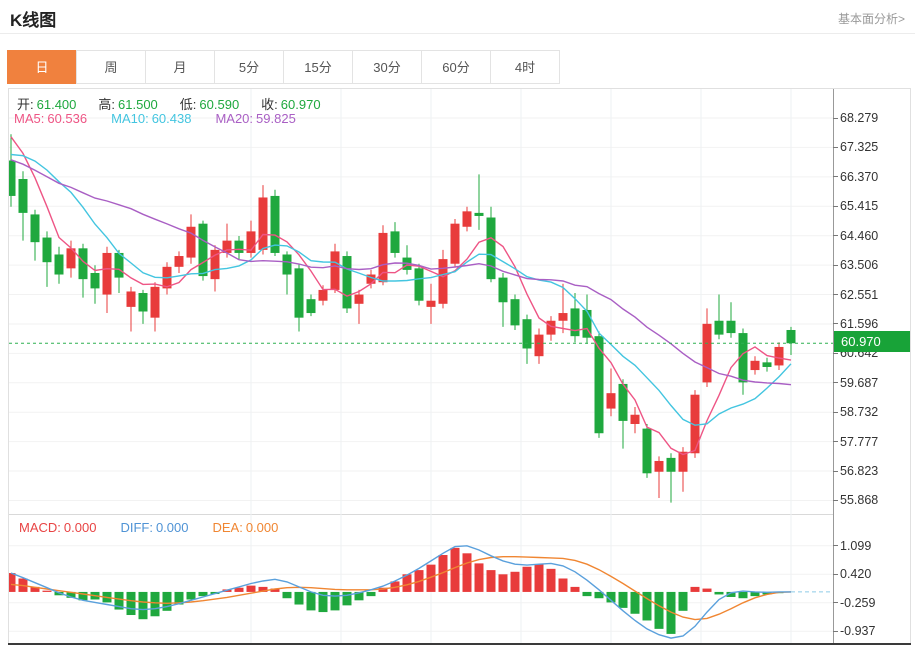 The width and height of the screenshot is (915, 646). Describe the element at coordinates (245, 527) in the screenshot. I see `legend-item-2: DEA: 0.000` at that location.